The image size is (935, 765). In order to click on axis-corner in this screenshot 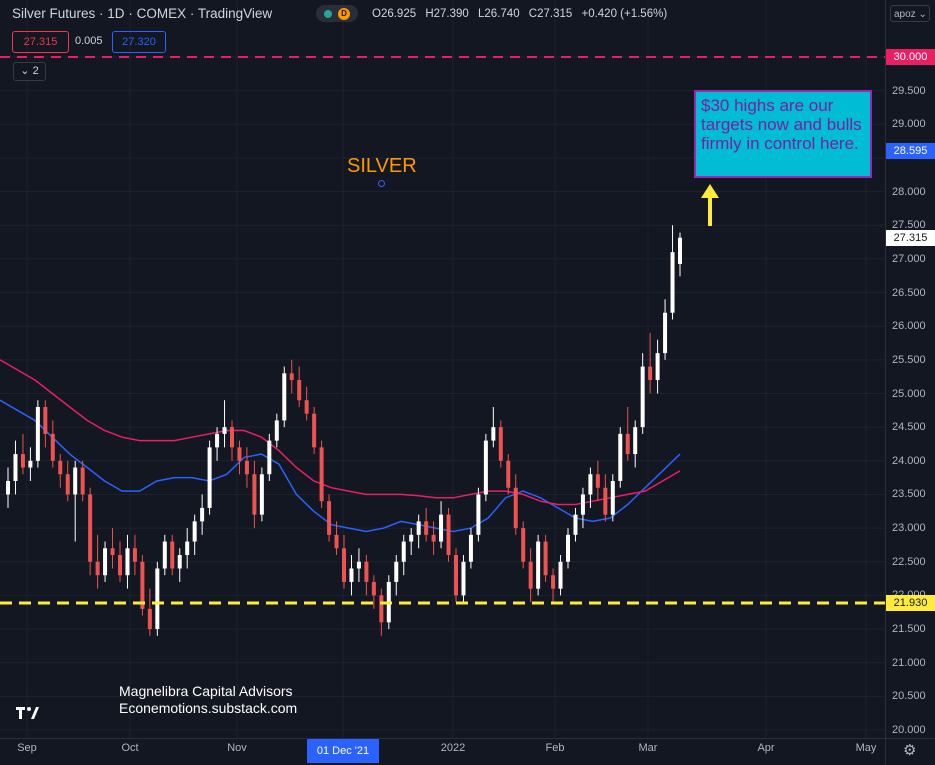, I will do `click(910, 751)`.